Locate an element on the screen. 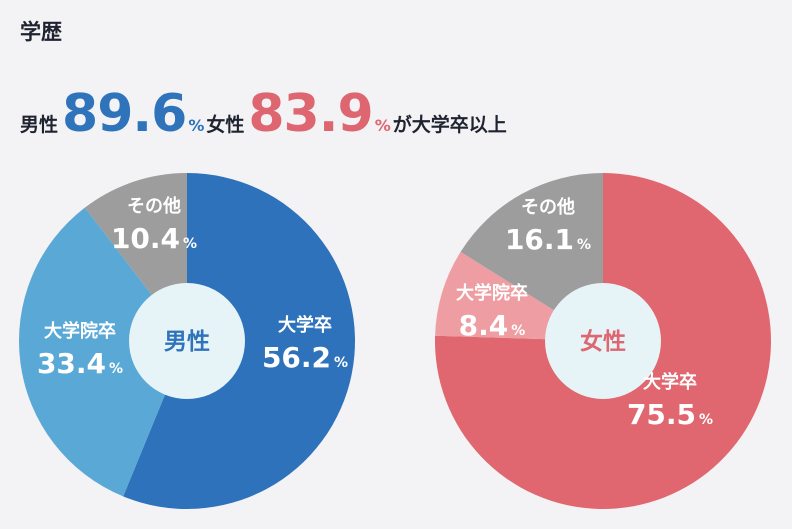 This screenshot has width=792, height=529. pie2-center-label: 女性 is located at coordinates (603, 341).